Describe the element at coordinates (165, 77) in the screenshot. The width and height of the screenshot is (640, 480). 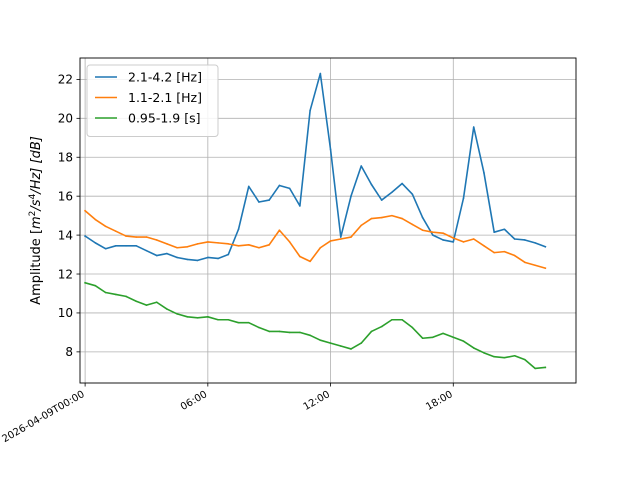
I see `legend-label: 2.1-4.2 [Hz]` at that location.